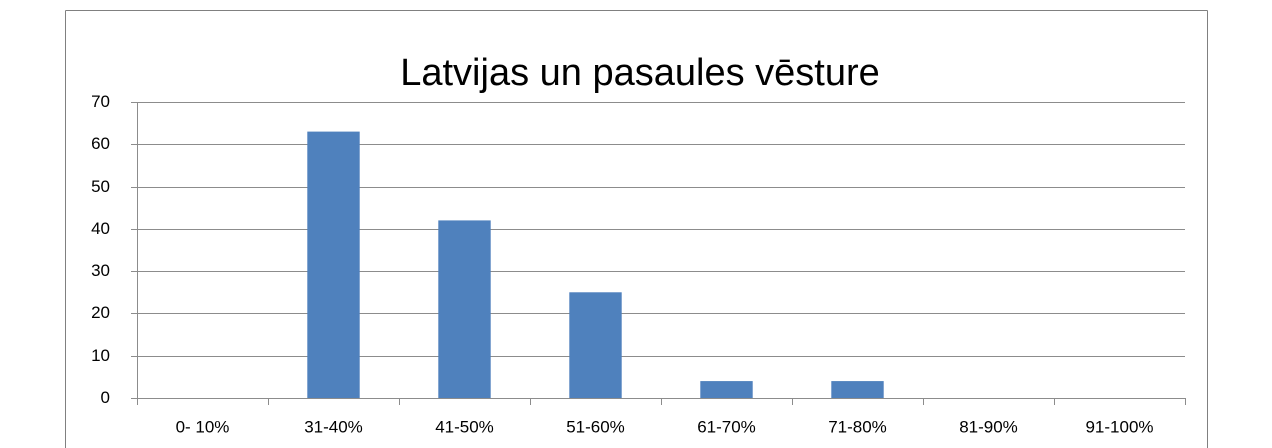 This screenshot has width=1272, height=448. I want to click on x-tick-label: 0- 10%, so click(203, 426).